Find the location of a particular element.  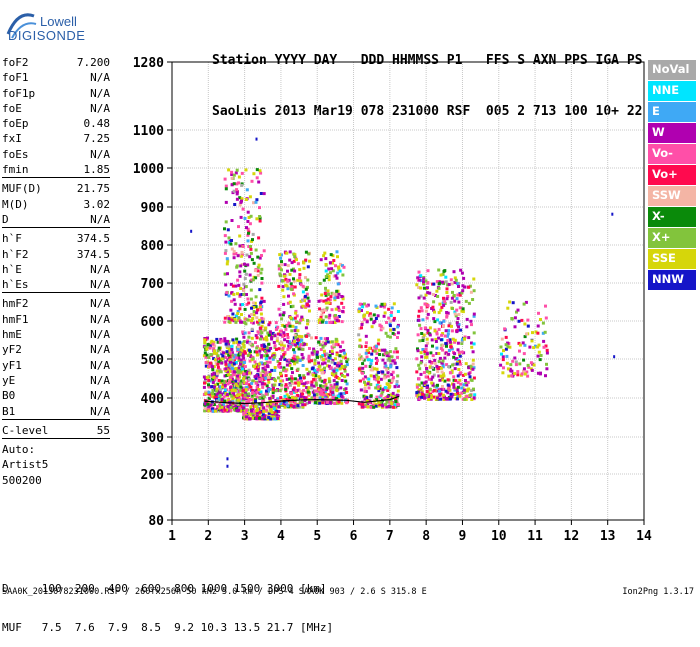

param-name: foEp is located at coordinates (15, 124).